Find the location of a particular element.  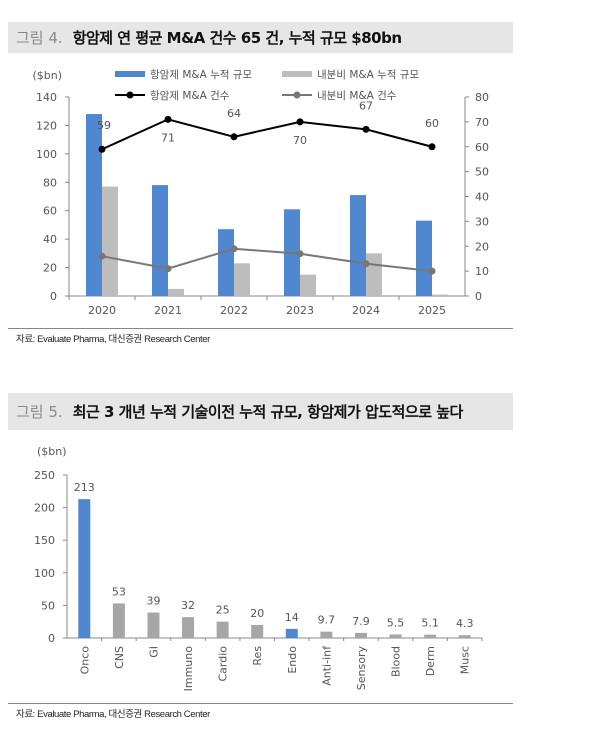

bar-oncology is located at coordinates (226, 262).